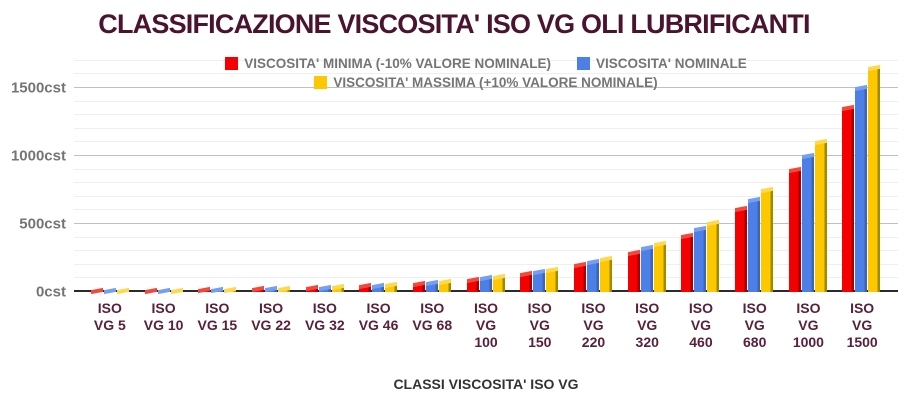 The height and width of the screenshot is (405, 908). What do you see at coordinates (38, 88) in the screenshot?
I see `y-tick-label: 1500cst` at bounding box center [38, 88].